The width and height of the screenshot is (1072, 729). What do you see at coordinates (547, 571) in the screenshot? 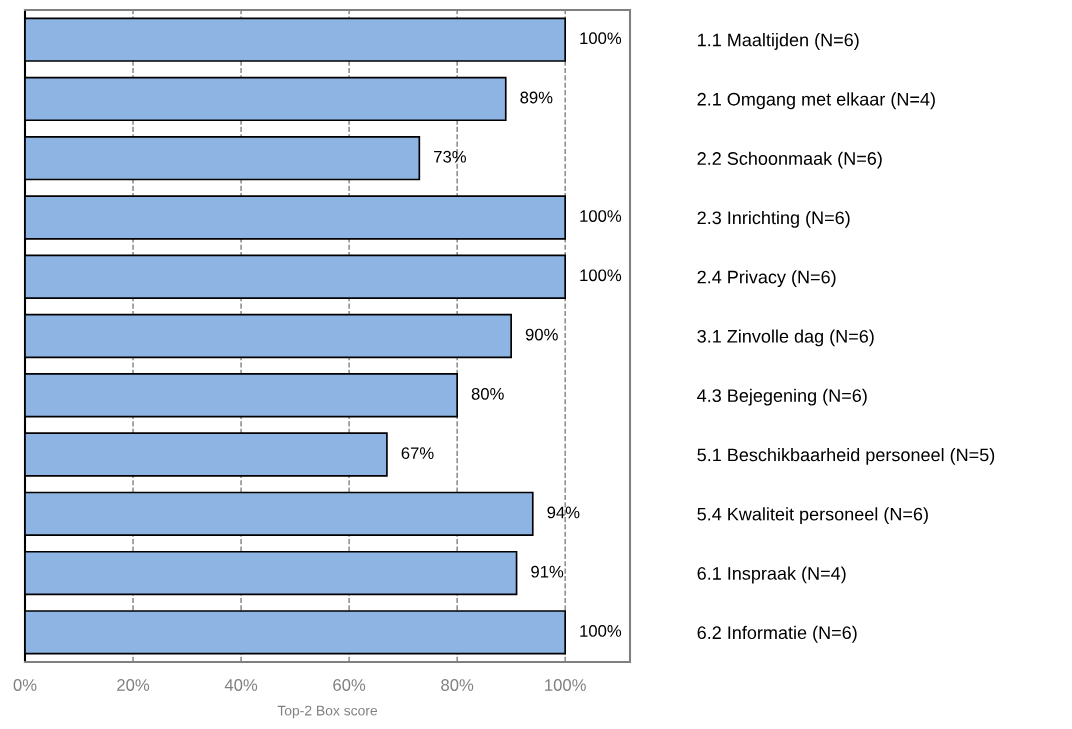
I see `data-label: 91%` at bounding box center [547, 571].